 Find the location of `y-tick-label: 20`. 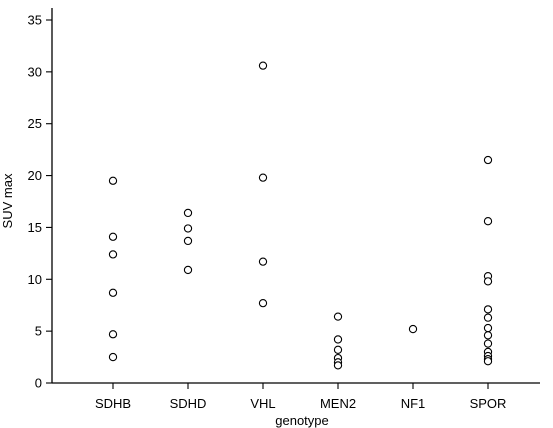

y-tick-label: 20 is located at coordinates (35, 175).